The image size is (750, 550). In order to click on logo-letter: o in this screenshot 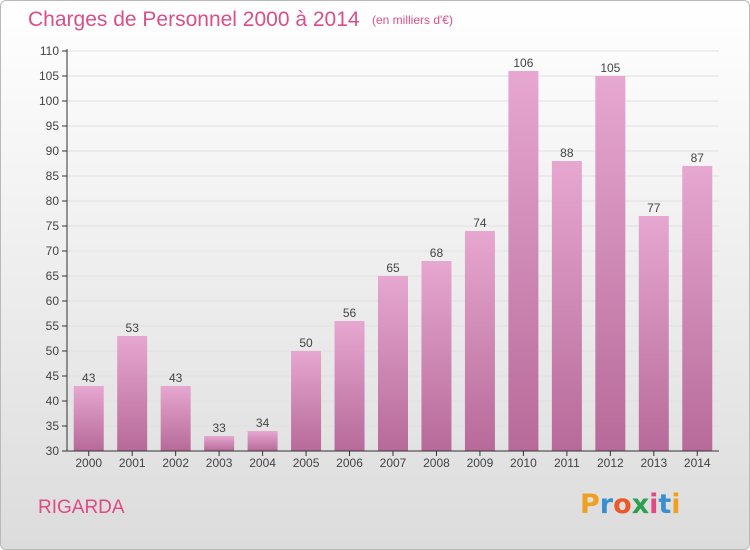, I will do `click(622, 504)`.